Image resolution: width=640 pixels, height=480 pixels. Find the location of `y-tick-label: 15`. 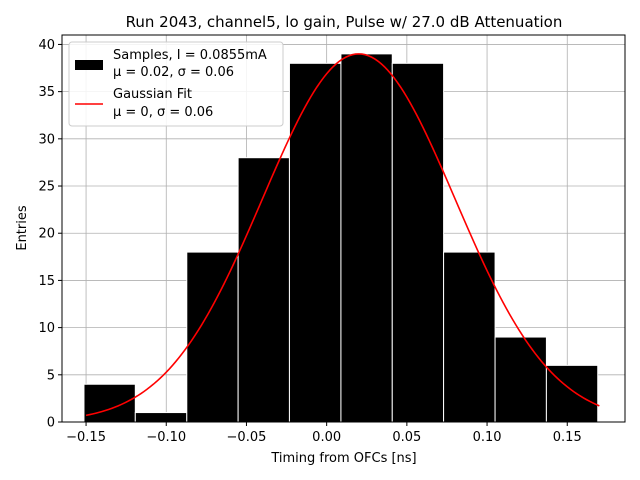

y-tick-label: 15 is located at coordinates (46, 281).